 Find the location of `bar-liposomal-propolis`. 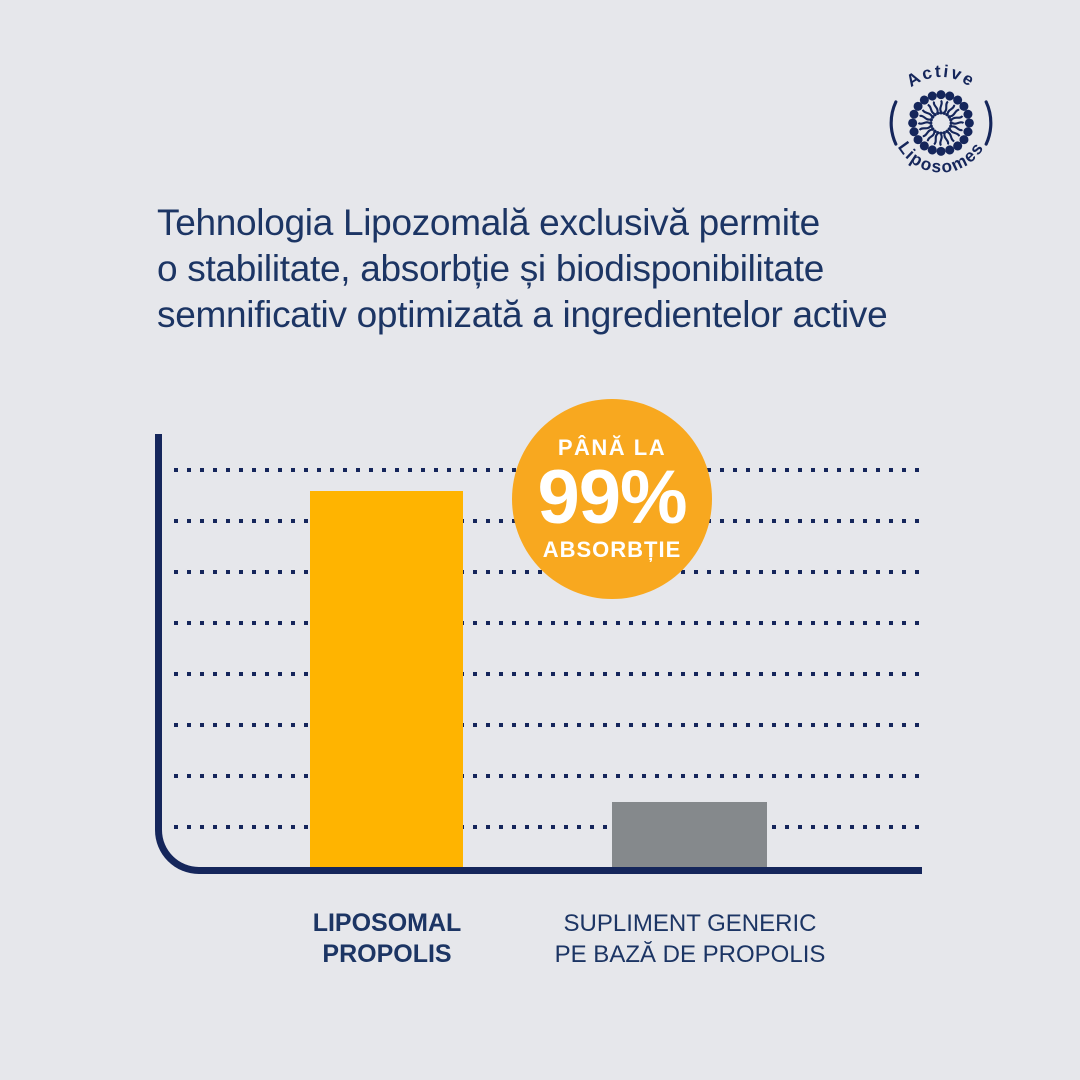

bar-liposomal-propolis is located at coordinates (386, 679).